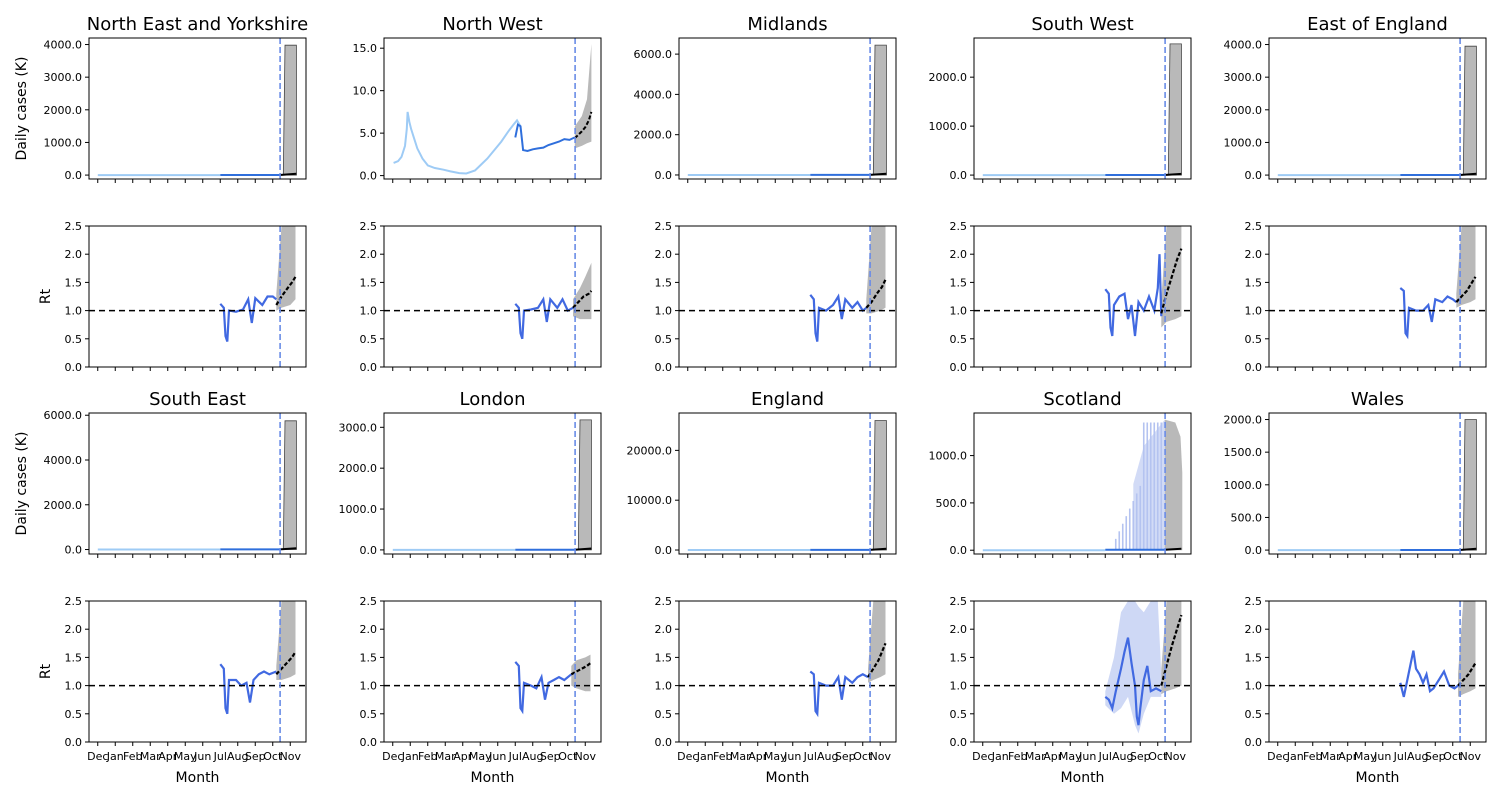 This screenshot has height=800, width=1500. Describe the element at coordinates (74, 339) in the screenshot. I see `panel-6-ytick-label: 0.5` at that location.